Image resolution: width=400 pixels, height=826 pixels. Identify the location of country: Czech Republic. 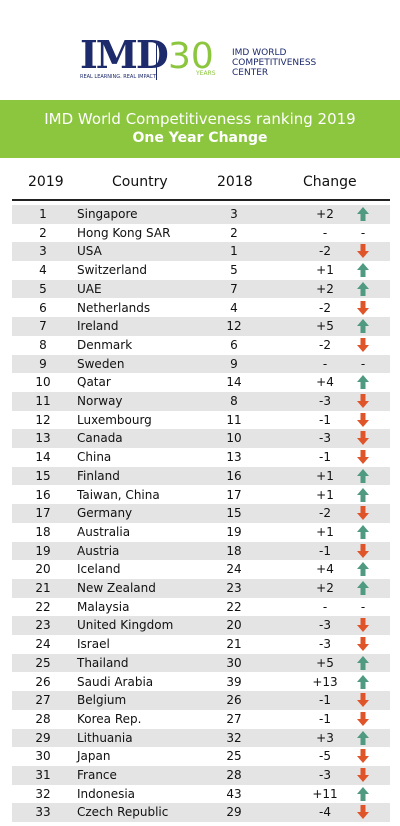
(123, 812).